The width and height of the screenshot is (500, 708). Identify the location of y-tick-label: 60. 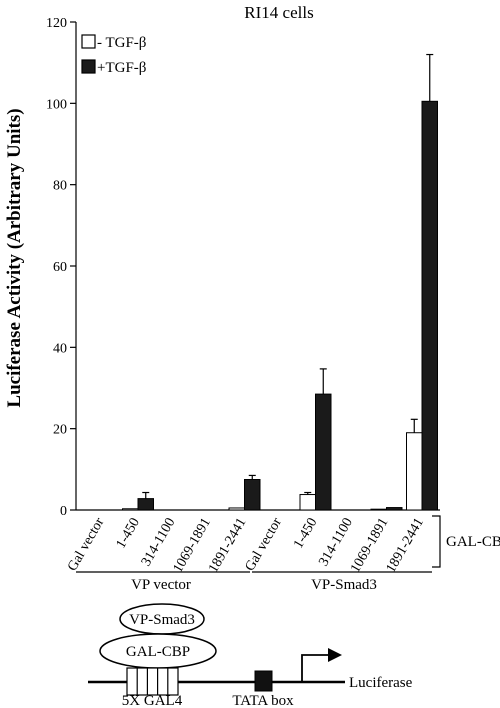
(60, 267).